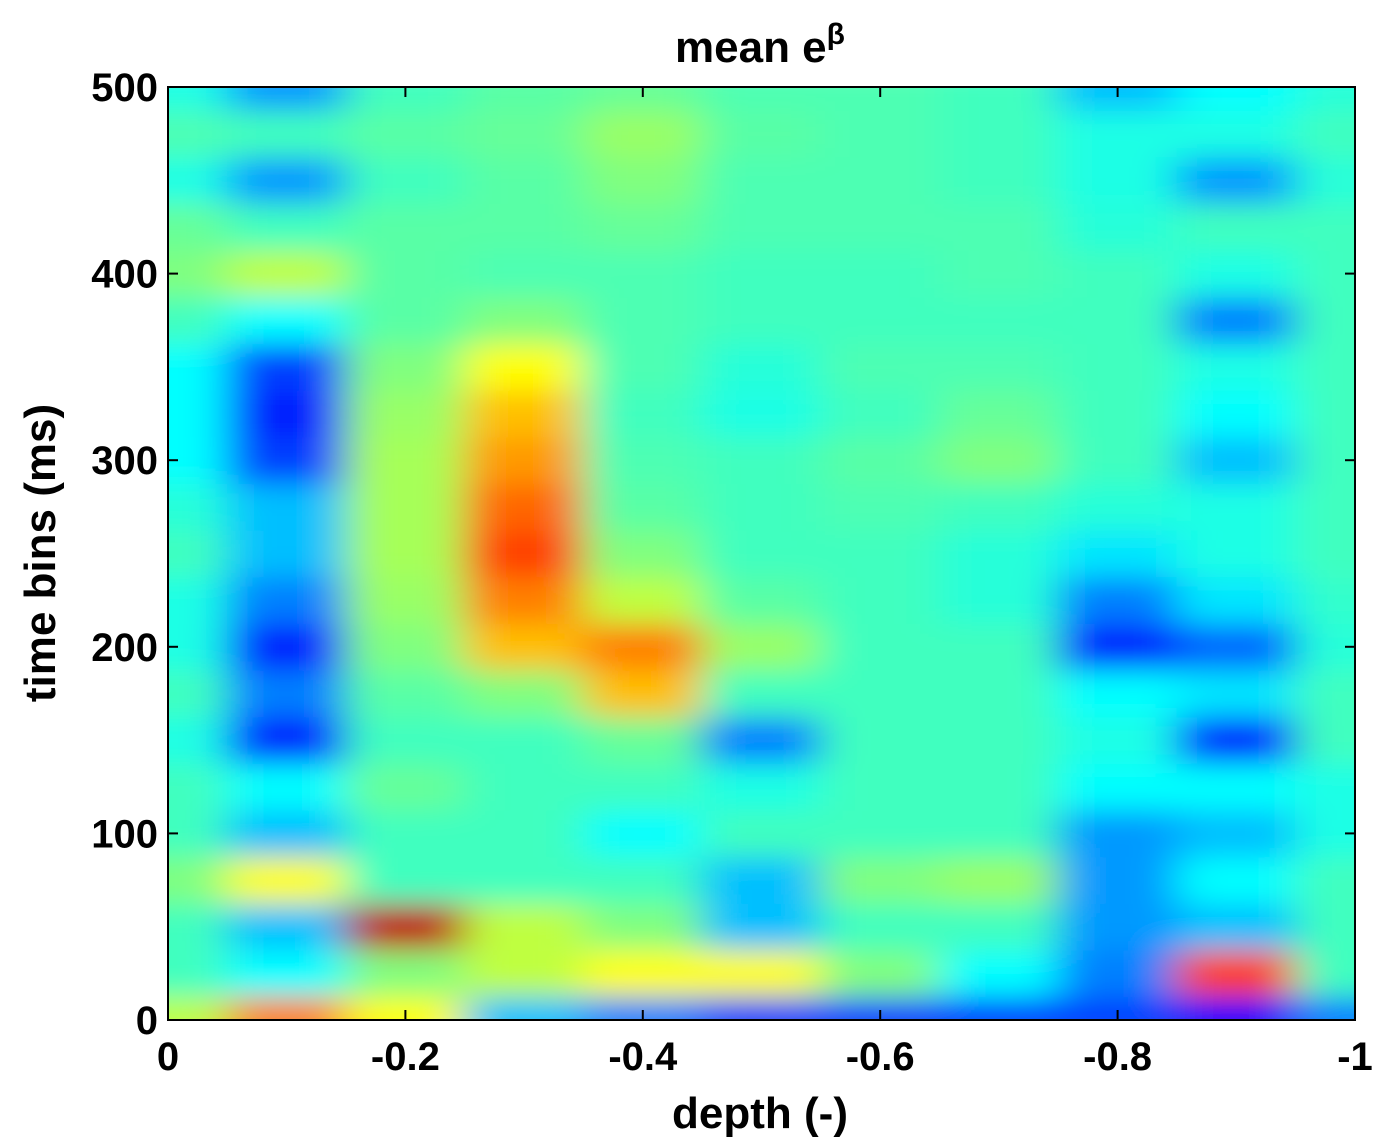 This screenshot has height=1146, width=1378. I want to click on y-tick-label: 300, so click(124, 461).